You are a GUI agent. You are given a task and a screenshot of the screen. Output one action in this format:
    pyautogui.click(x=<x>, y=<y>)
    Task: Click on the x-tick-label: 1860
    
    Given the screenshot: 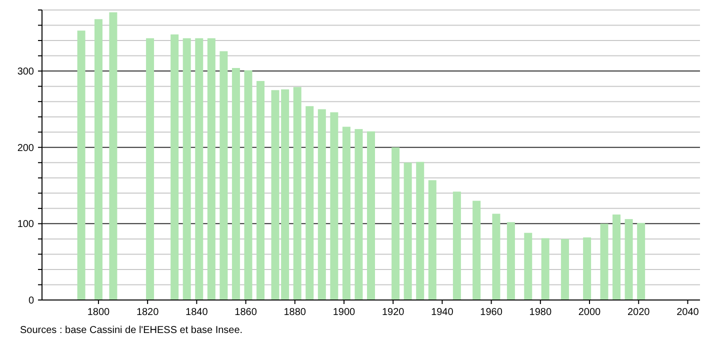 What is the action you would take?
    pyautogui.click(x=246, y=312)
    